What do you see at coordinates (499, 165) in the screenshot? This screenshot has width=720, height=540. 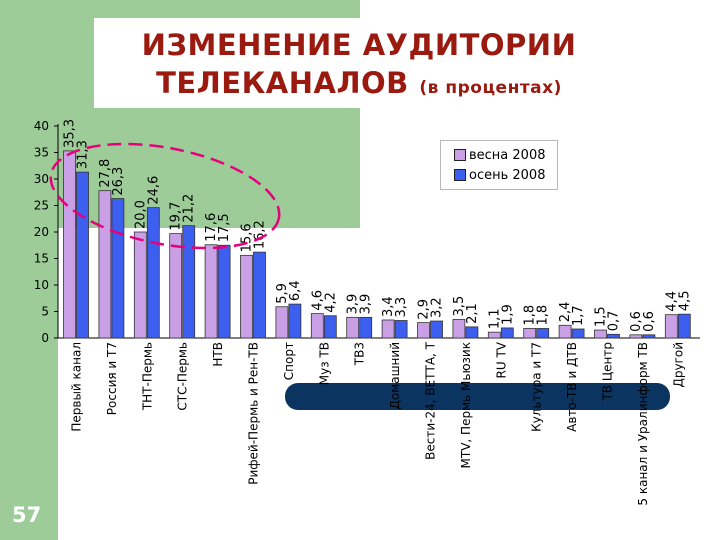 I see `legend: весна 2008 осень 2008` at bounding box center [499, 165].